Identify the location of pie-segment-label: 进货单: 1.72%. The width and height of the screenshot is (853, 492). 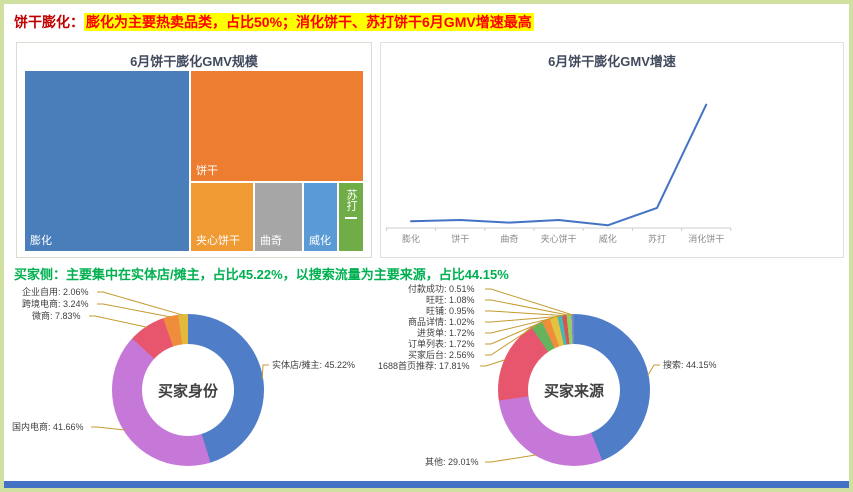
(446, 333).